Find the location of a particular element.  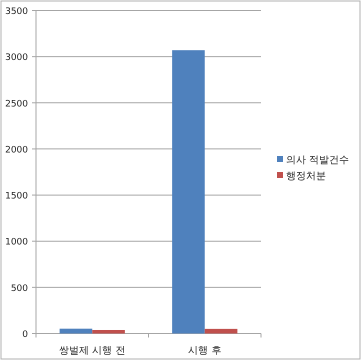

legend-label: 행정처분 is located at coordinates (306, 176).